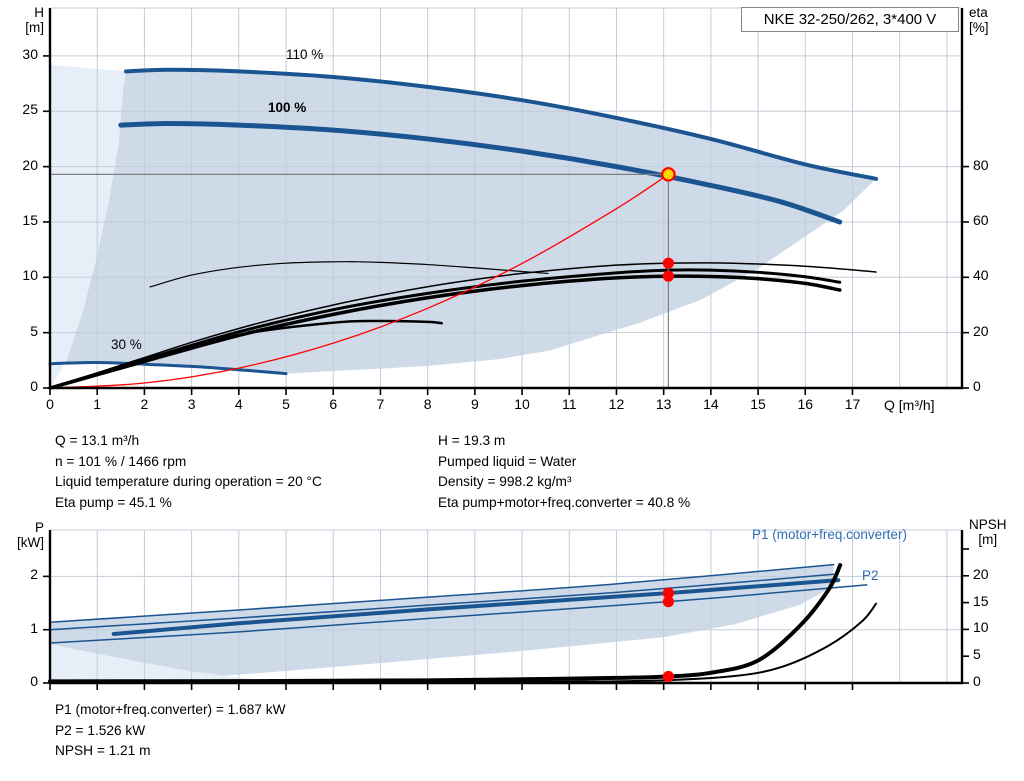  I want to click on p-axis-label: P [kW], so click(30, 535).